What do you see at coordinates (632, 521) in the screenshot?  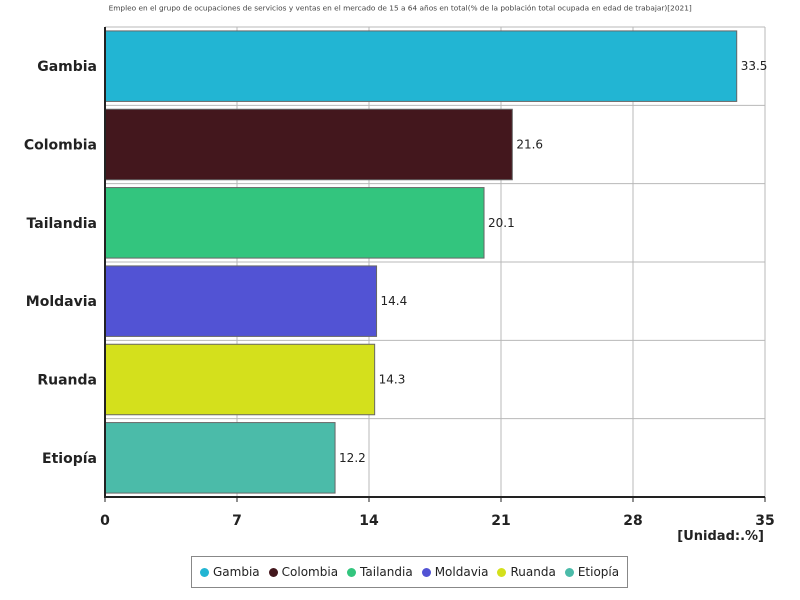 I see `x-tick-label: 28` at bounding box center [632, 521].